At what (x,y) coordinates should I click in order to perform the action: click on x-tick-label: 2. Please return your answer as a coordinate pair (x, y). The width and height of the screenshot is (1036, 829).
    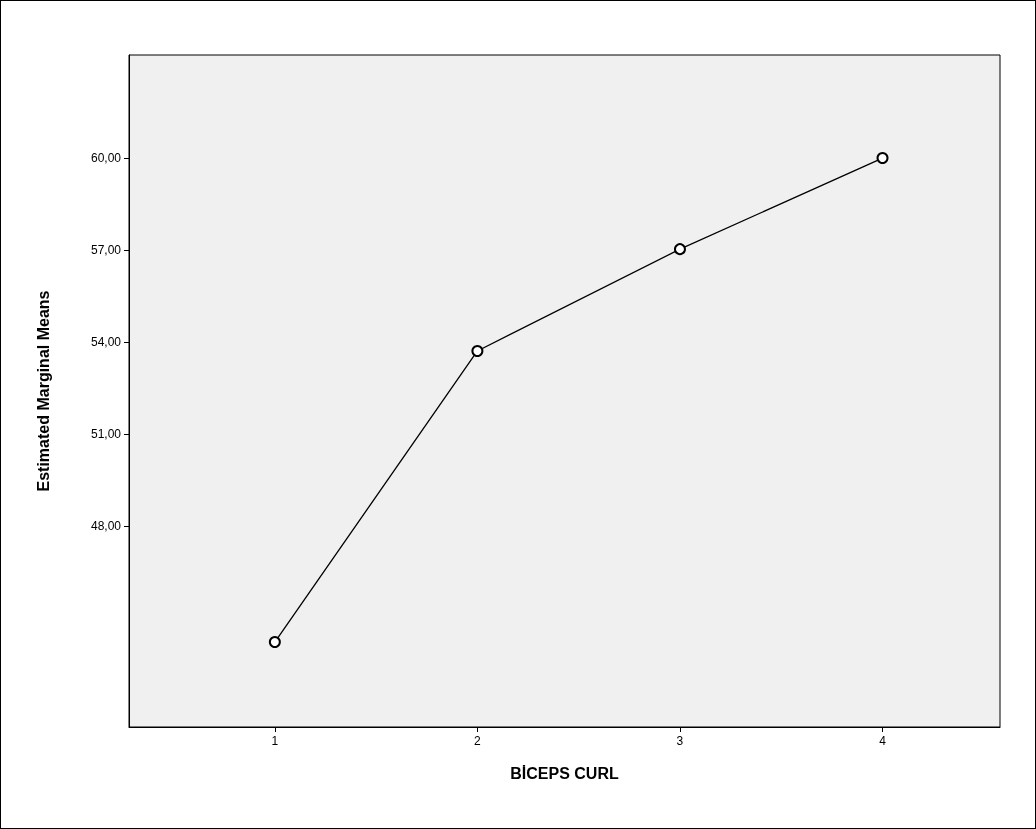
    Looking at the image, I should click on (478, 741).